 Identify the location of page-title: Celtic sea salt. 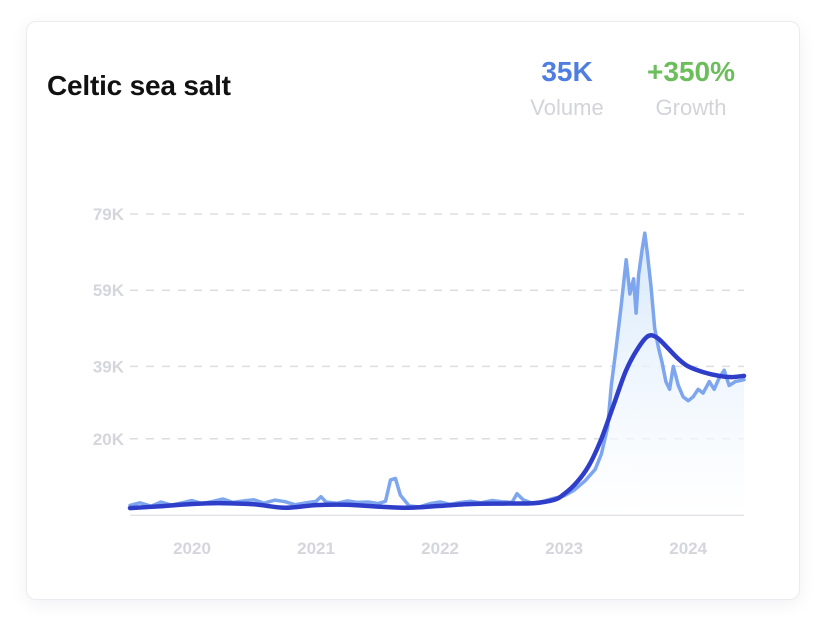
(139, 85).